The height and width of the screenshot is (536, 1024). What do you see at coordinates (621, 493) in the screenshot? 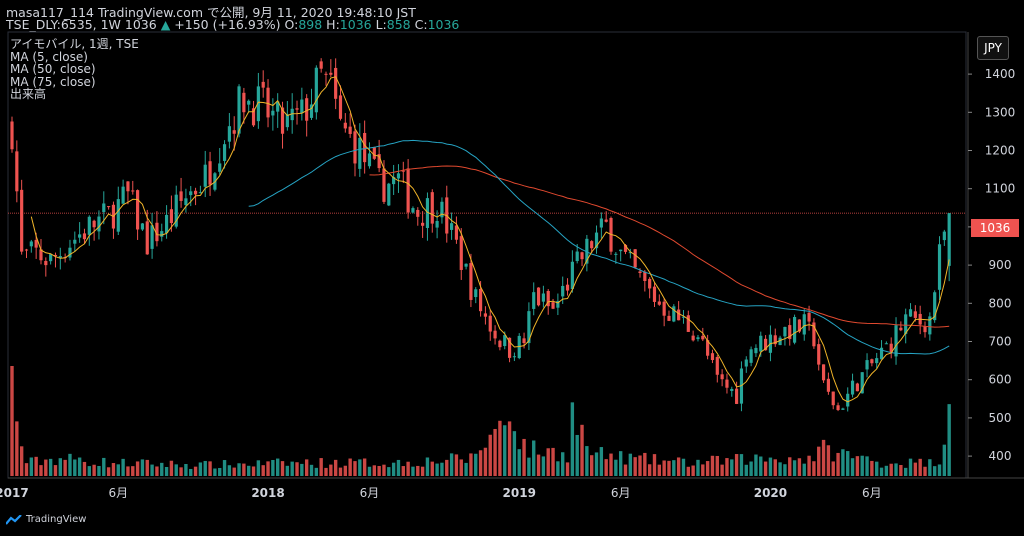
I see `x-tick-label: 6月` at bounding box center [621, 493].